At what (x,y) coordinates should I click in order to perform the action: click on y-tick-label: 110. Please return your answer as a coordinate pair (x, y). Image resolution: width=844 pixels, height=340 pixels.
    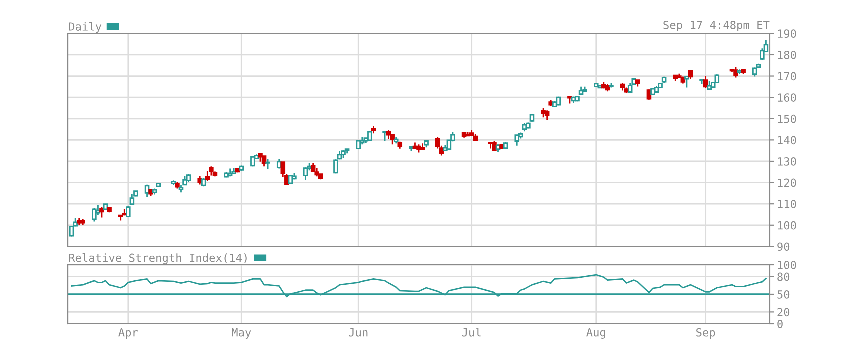
    Looking at the image, I should click on (787, 204).